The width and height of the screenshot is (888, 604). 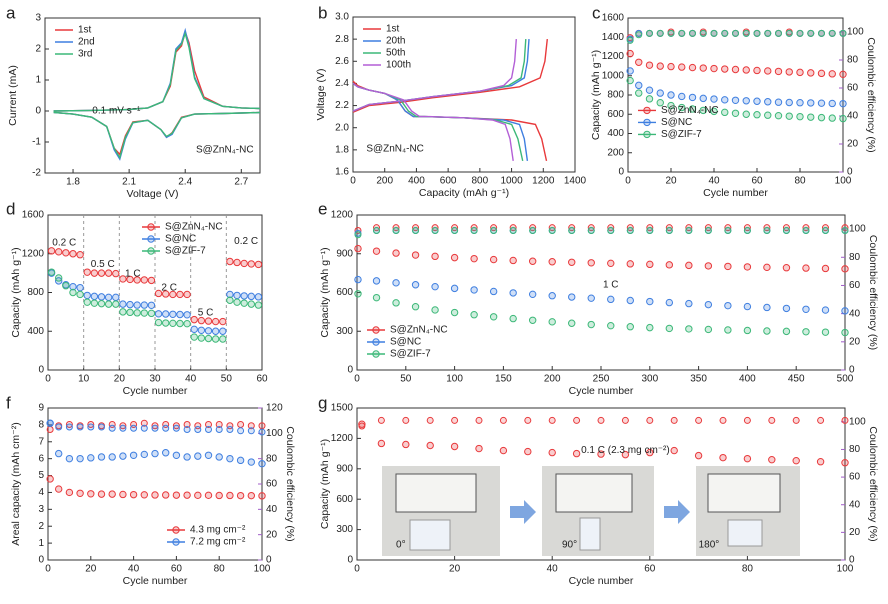 I want to click on y2-axis-title: Coulombic efficiency (%), so click(x=290, y=483).